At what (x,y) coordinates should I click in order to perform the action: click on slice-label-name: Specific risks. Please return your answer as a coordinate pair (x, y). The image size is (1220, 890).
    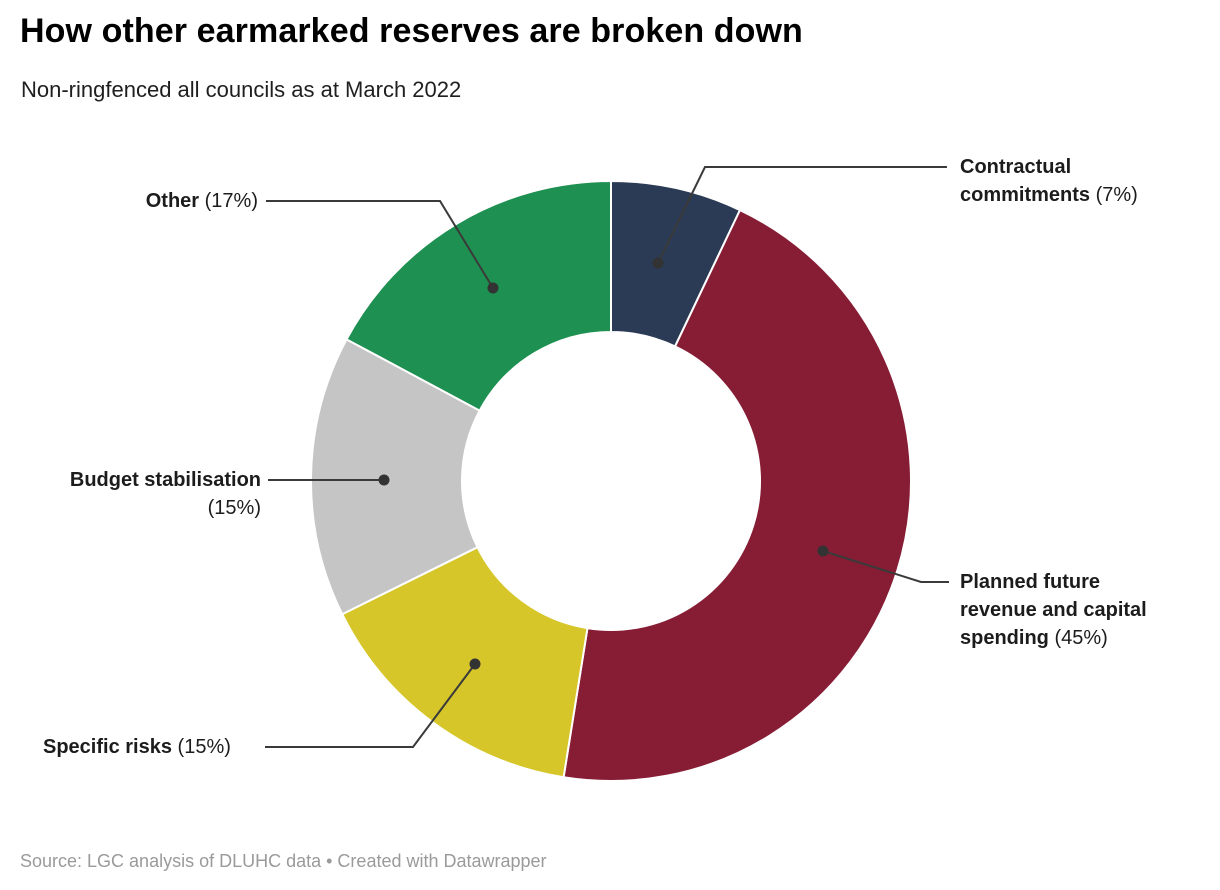
    Looking at the image, I should click on (107, 747).